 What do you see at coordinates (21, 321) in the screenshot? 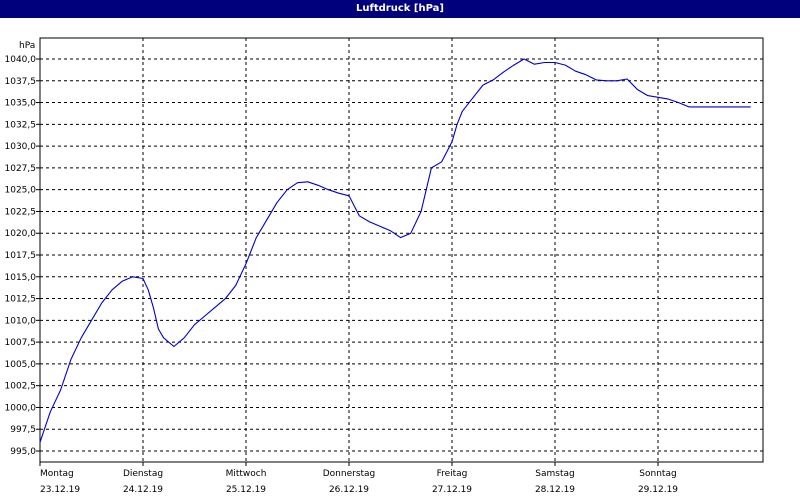
I see `y-tick-label: 1010,0` at bounding box center [21, 321].